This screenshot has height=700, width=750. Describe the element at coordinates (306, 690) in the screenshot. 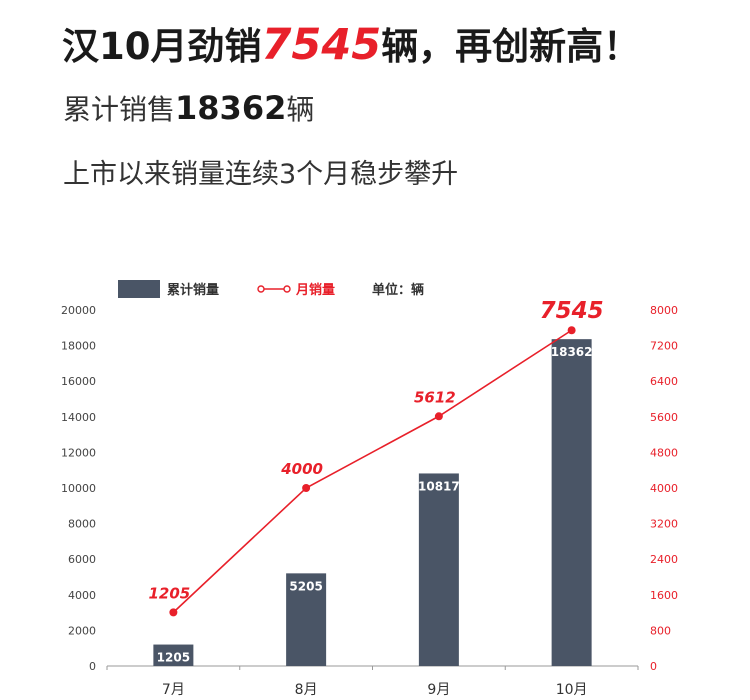

I see `x-tick-label: 8月` at that location.